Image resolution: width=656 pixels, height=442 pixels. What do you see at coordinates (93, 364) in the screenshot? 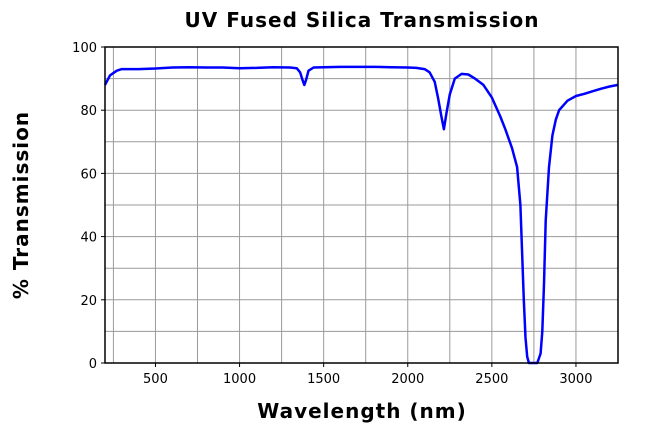
I see `y-tick-label: 0` at bounding box center [93, 364].